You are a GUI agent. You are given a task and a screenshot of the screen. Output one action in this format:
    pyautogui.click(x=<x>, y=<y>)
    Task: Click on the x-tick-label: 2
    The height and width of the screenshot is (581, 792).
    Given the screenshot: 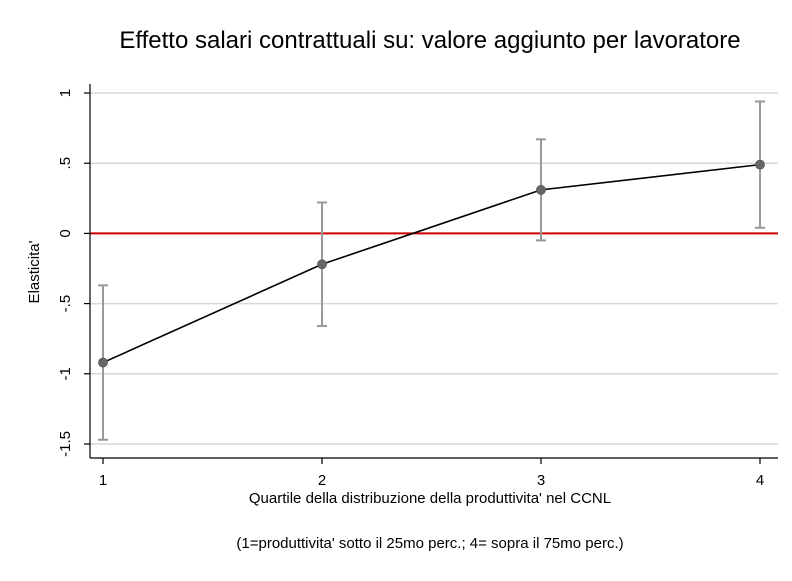 What is the action you would take?
    pyautogui.click(x=322, y=480)
    